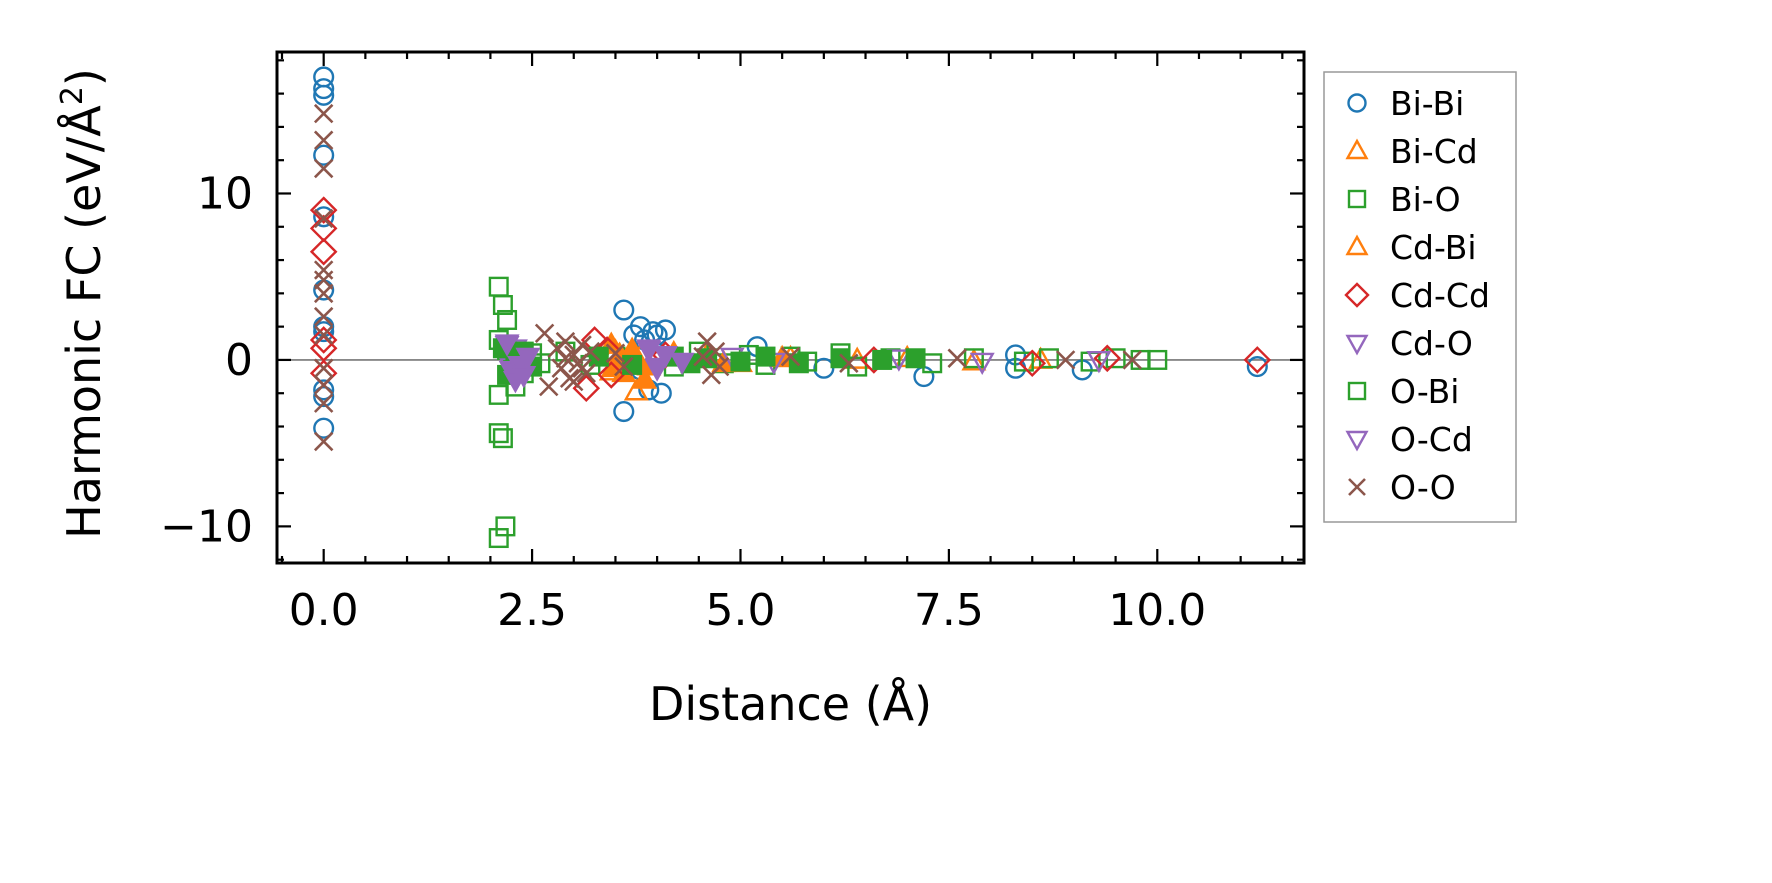 Image resolution: width=1772 pixels, height=883 pixels. I want to click on legend: Bi-Bi Bi-Cd Bi-O Cd-Bi Cd-Cd Cd-O O-Bi O-Cd O-O, so click(1420, 297).